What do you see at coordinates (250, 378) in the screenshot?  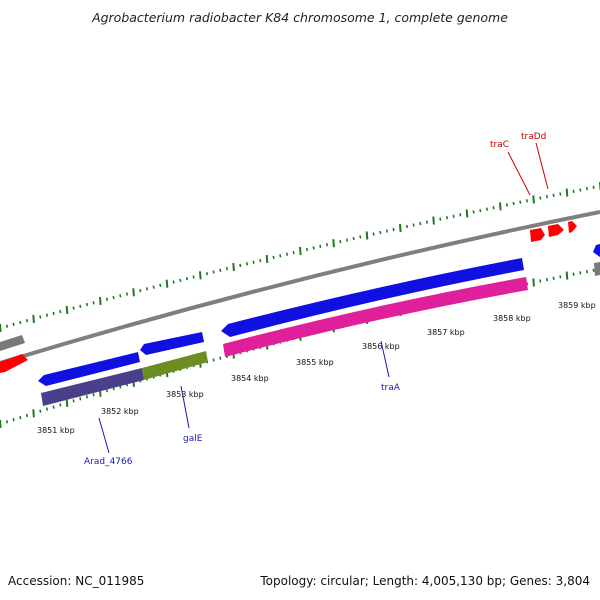 I see `kbp-label: 3854 kbp` at bounding box center [250, 378].